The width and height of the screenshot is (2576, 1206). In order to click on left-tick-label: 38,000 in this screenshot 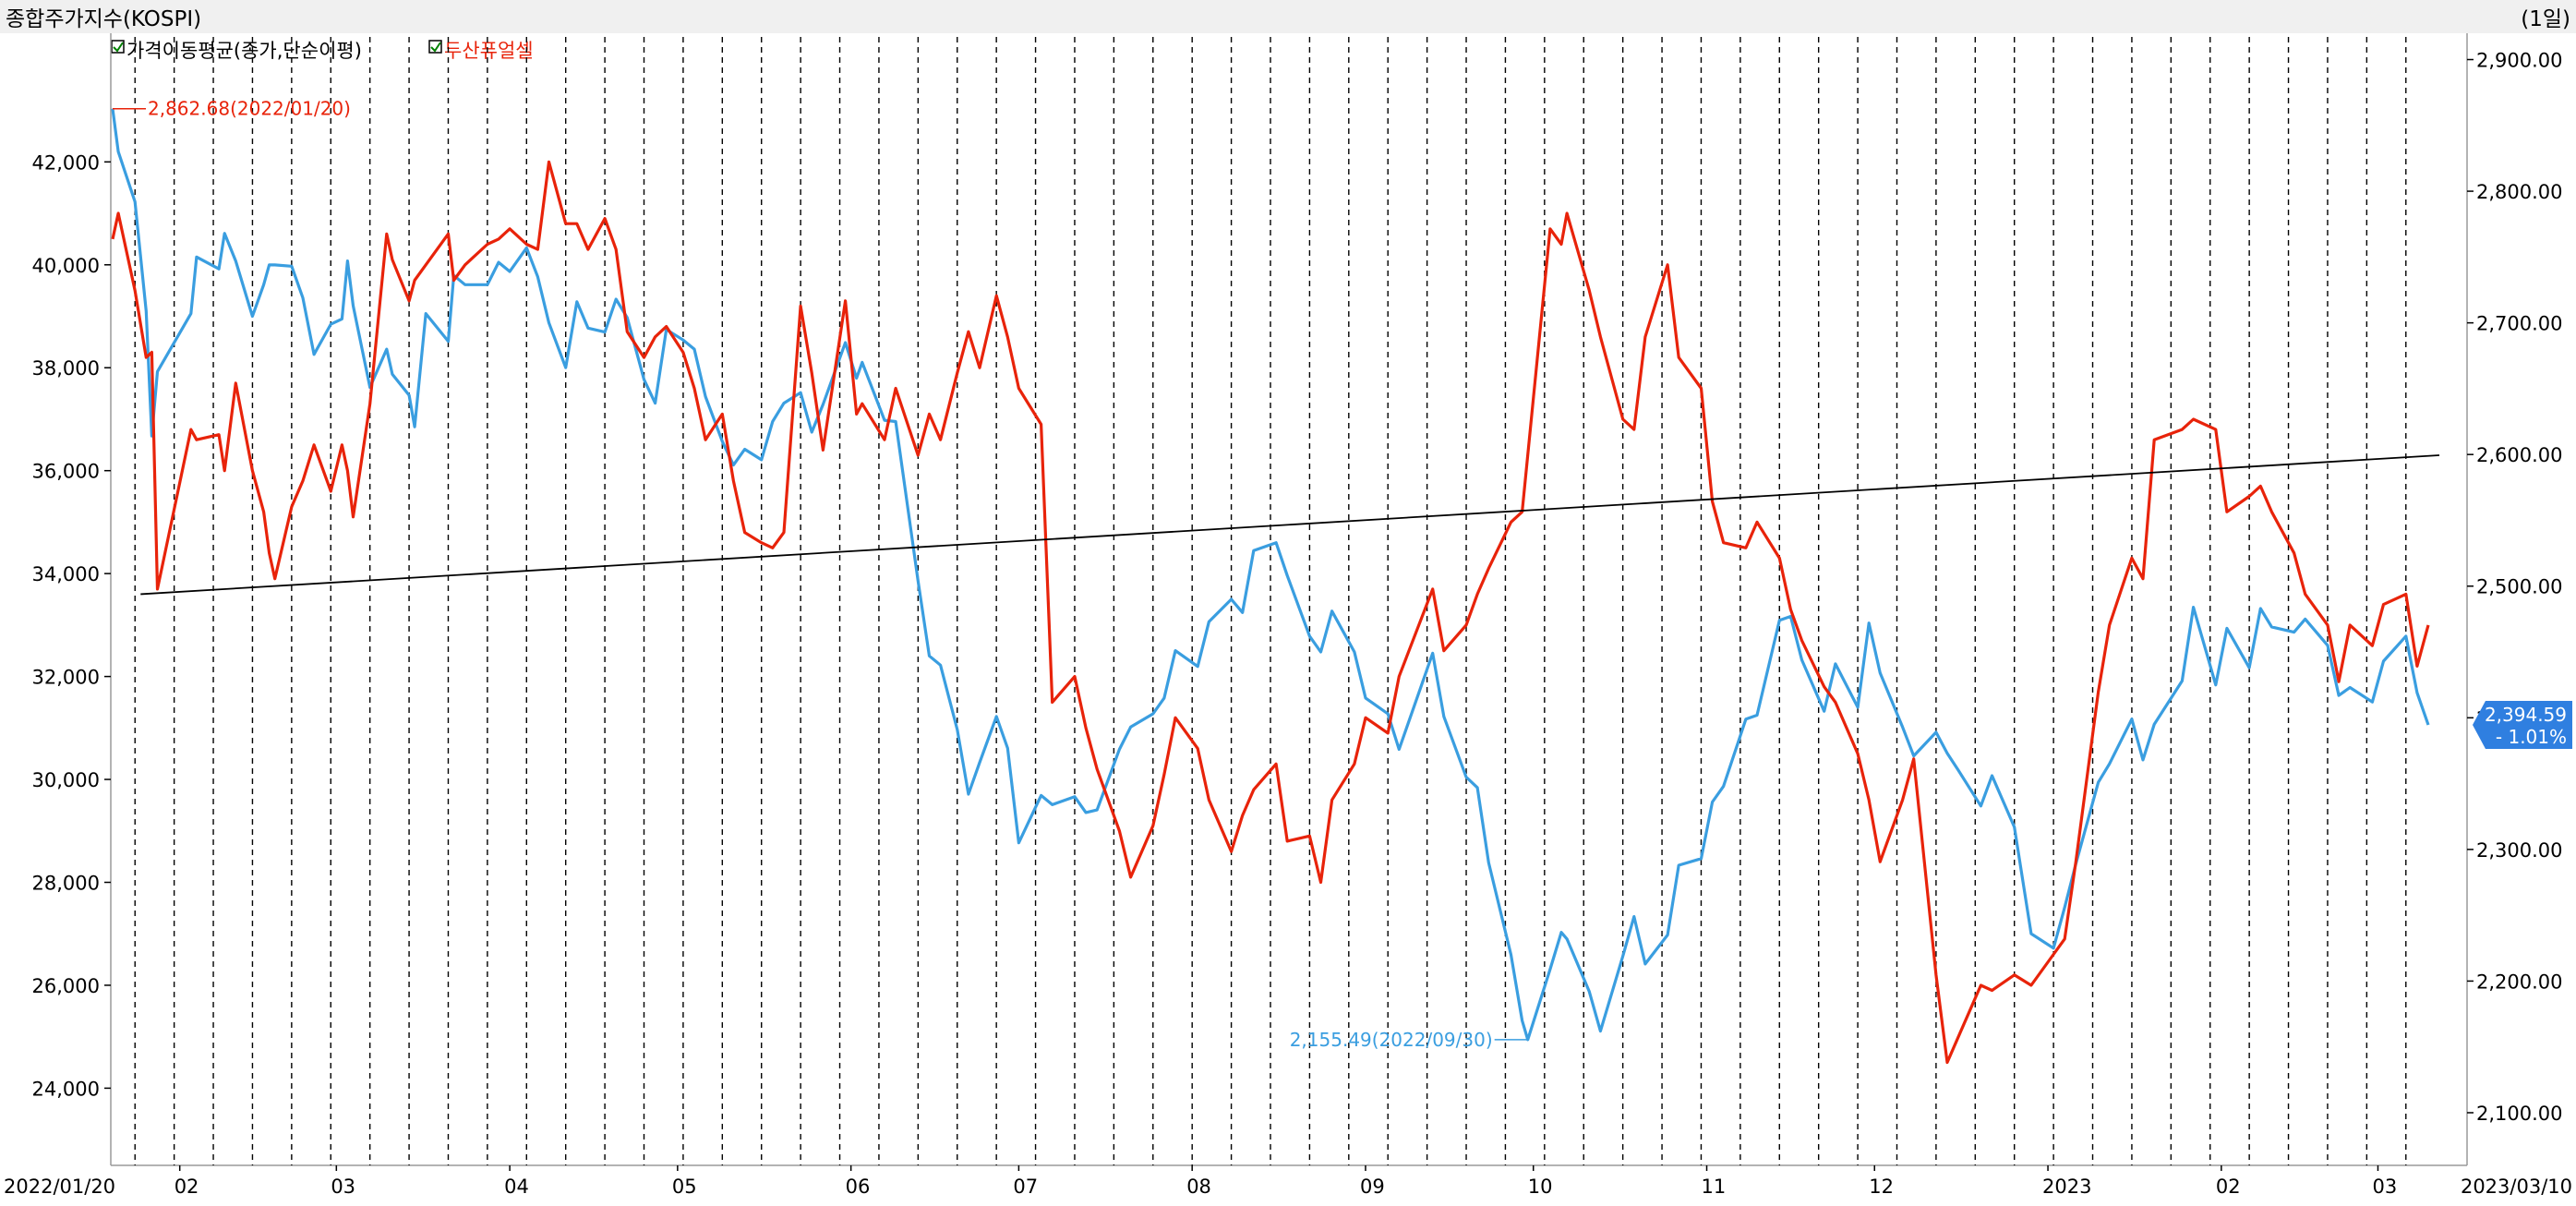, I will do `click(66, 368)`.